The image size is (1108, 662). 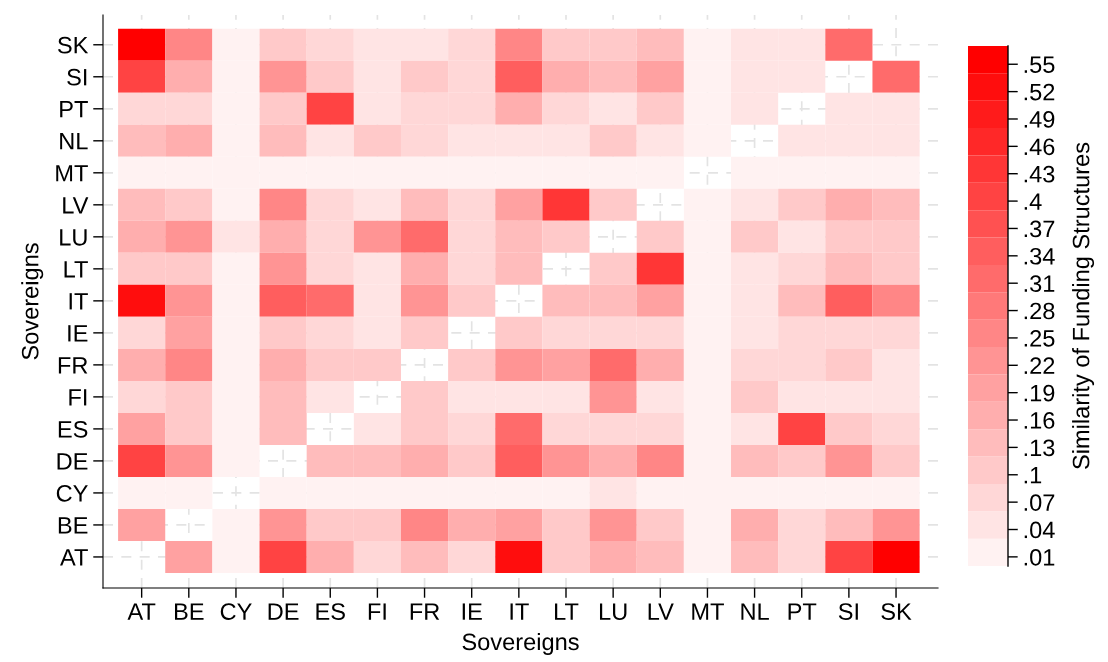 I want to click on color-bar-label: .04, so click(x=1039, y=530).